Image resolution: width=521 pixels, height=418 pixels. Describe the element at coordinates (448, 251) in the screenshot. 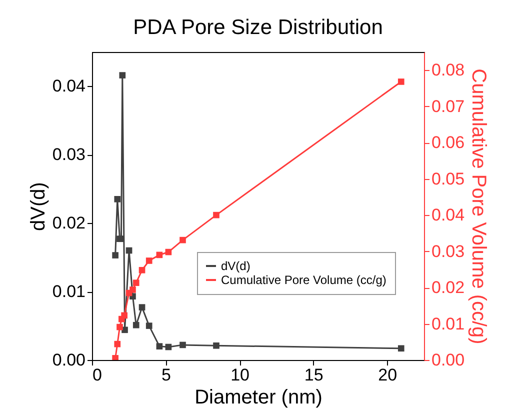

I see `y2-tick-label: 0.03` at that location.